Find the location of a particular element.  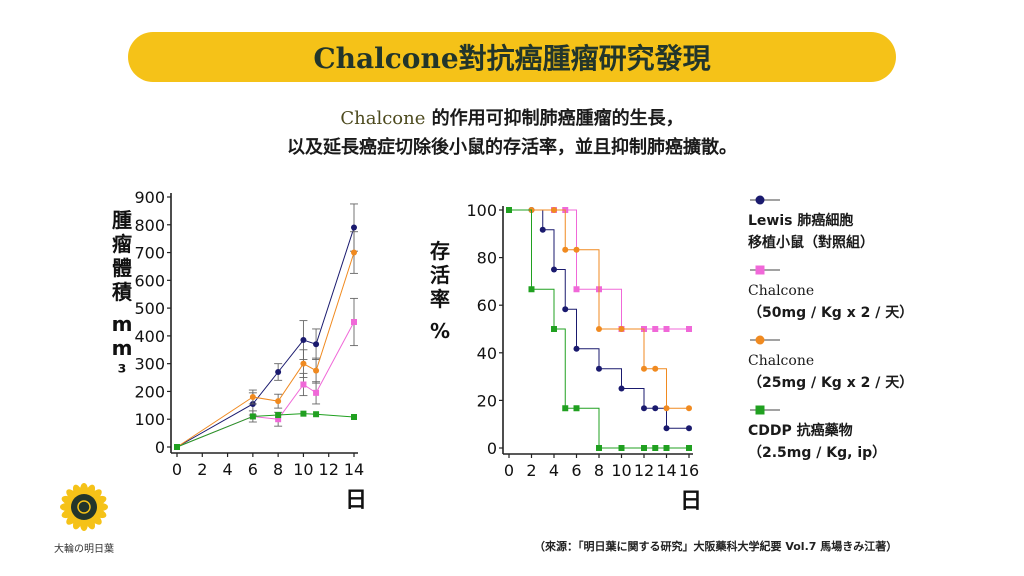

legend-label-line-2: （50mg / Kg x 2 / 天） is located at coordinates (831, 313).